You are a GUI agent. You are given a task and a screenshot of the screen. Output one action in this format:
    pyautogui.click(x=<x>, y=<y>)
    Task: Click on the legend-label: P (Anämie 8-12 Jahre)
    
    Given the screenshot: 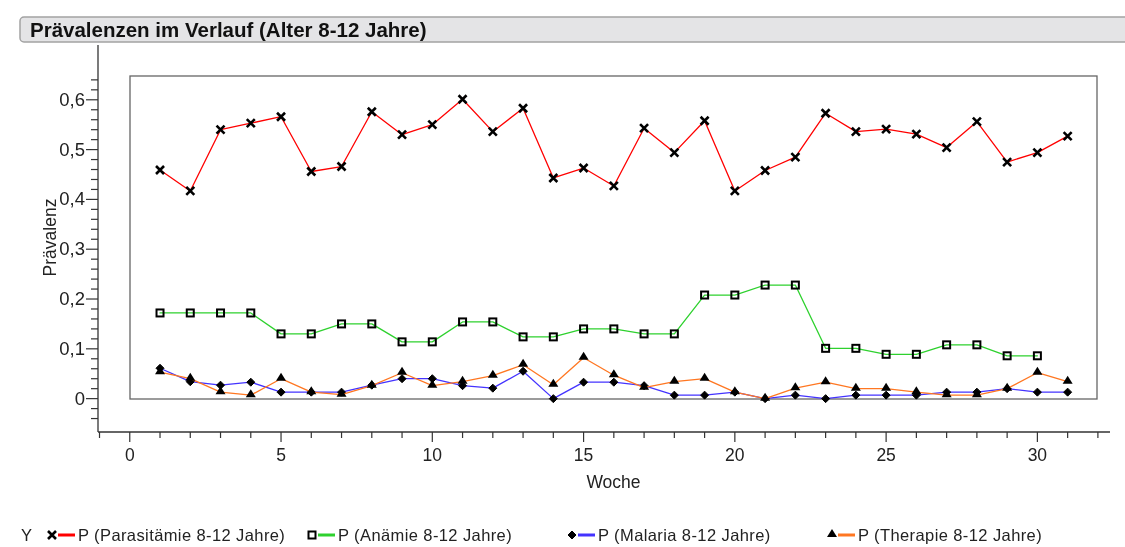 What is the action you would take?
    pyautogui.click(x=425, y=535)
    